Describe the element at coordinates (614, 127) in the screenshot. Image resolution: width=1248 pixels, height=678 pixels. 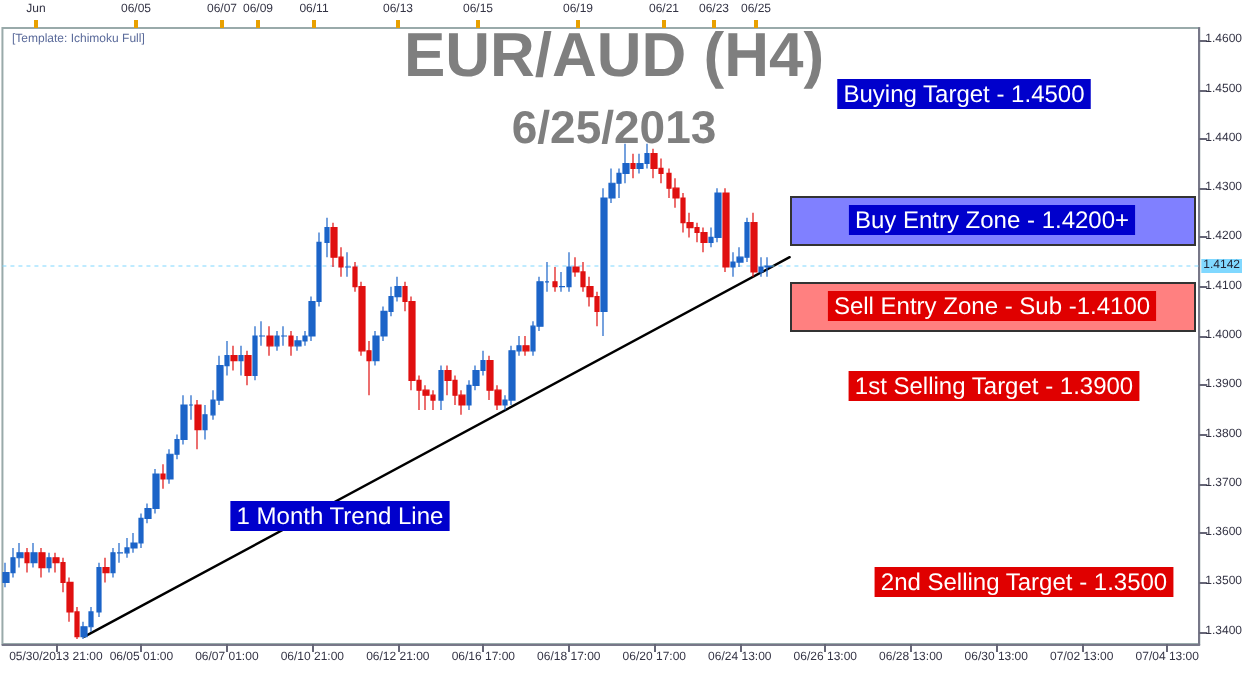
I see `text: 6/25/2013` at that location.